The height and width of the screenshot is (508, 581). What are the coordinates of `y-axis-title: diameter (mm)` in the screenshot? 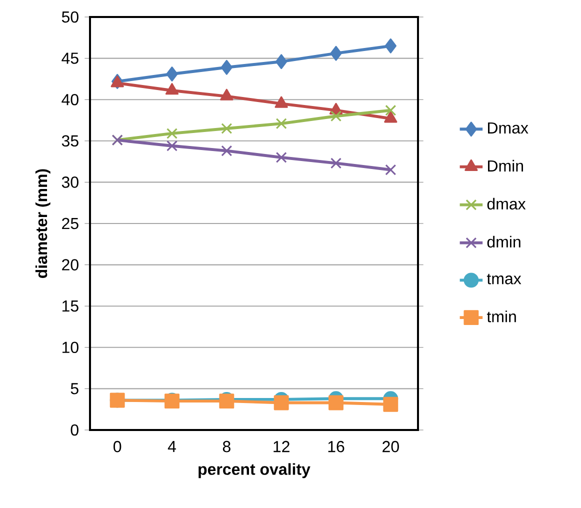 It's located at (42, 223).